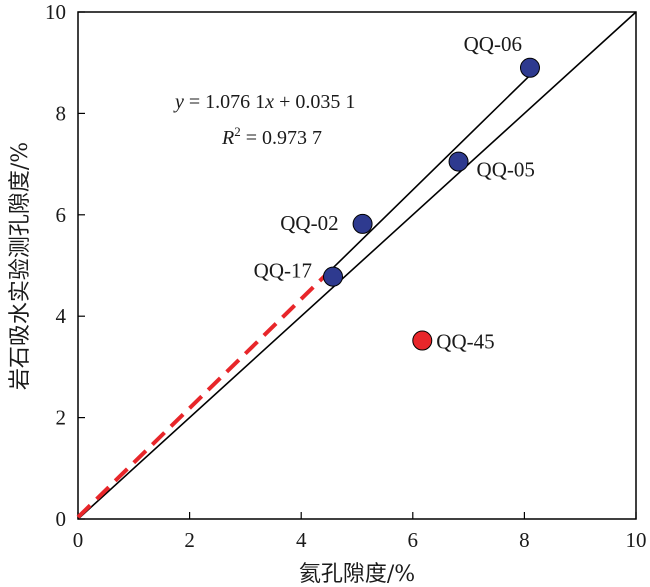  What do you see at coordinates (301, 540) in the screenshot?
I see `x-tick-label: 4` at bounding box center [301, 540].